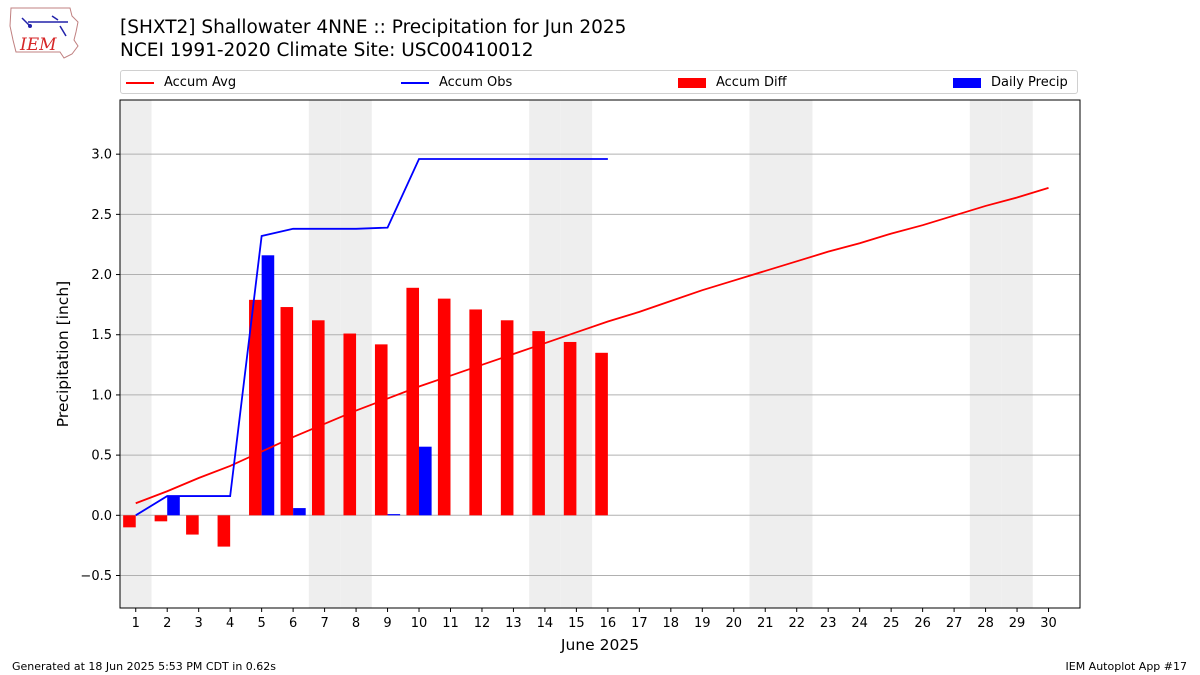 The image size is (1200, 675). Describe the element at coordinates (230, 623) in the screenshot. I see `x-tick-label: 4` at that location.